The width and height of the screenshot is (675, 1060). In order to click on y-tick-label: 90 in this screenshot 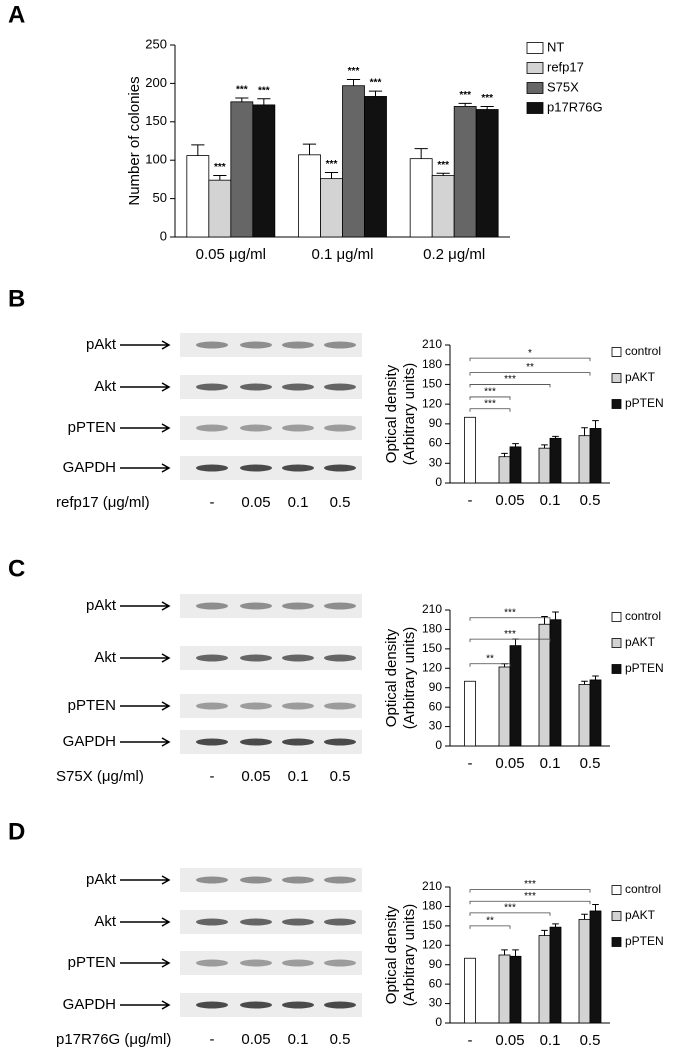, I will do `click(436, 687)`.